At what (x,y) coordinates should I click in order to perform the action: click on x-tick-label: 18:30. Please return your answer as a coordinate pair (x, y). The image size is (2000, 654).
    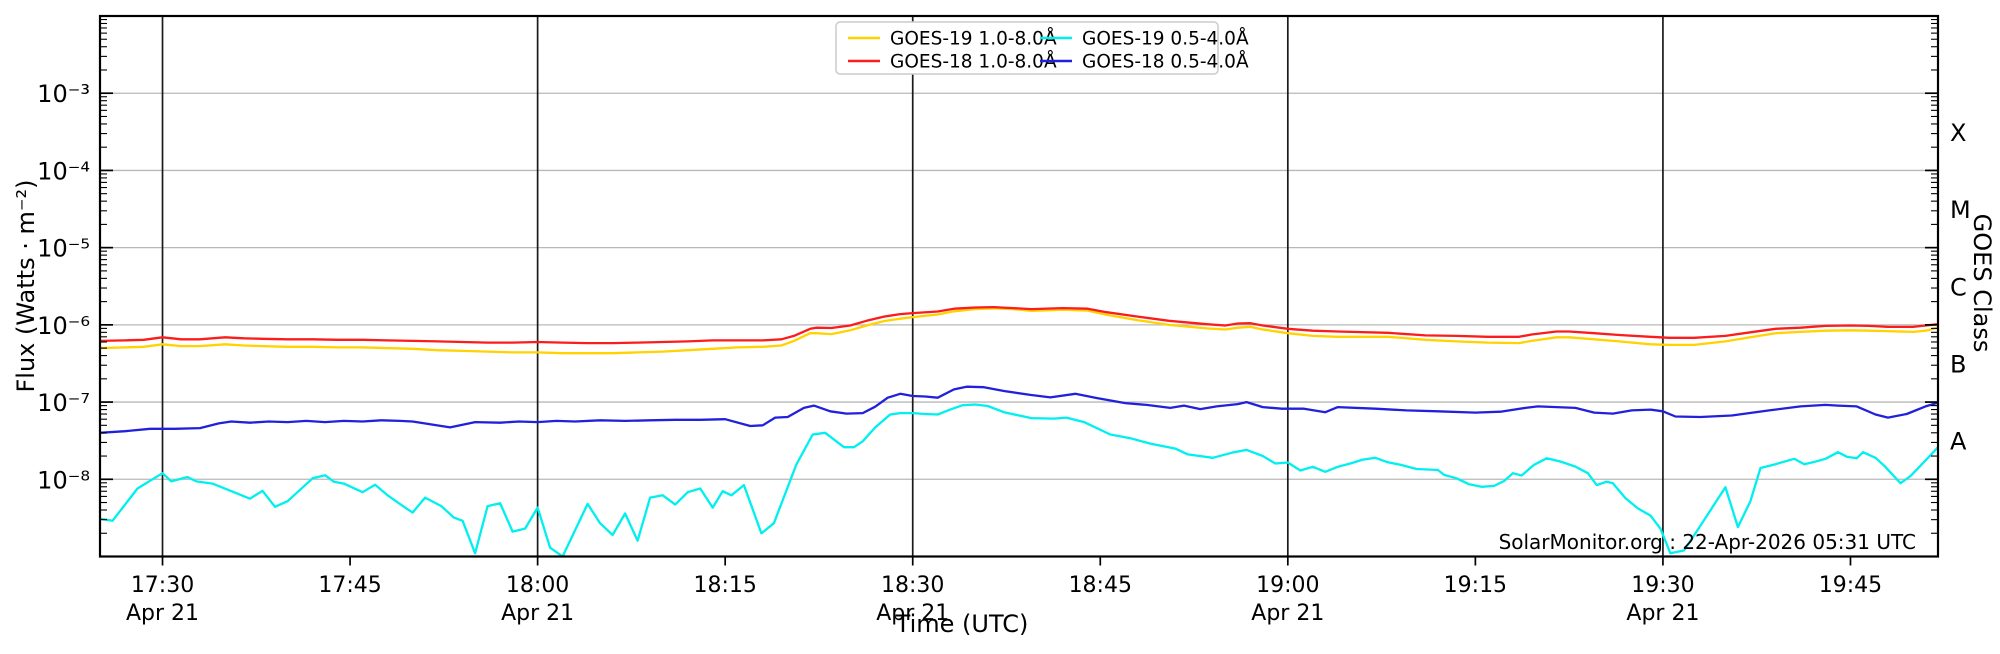
    Looking at the image, I should click on (912, 585).